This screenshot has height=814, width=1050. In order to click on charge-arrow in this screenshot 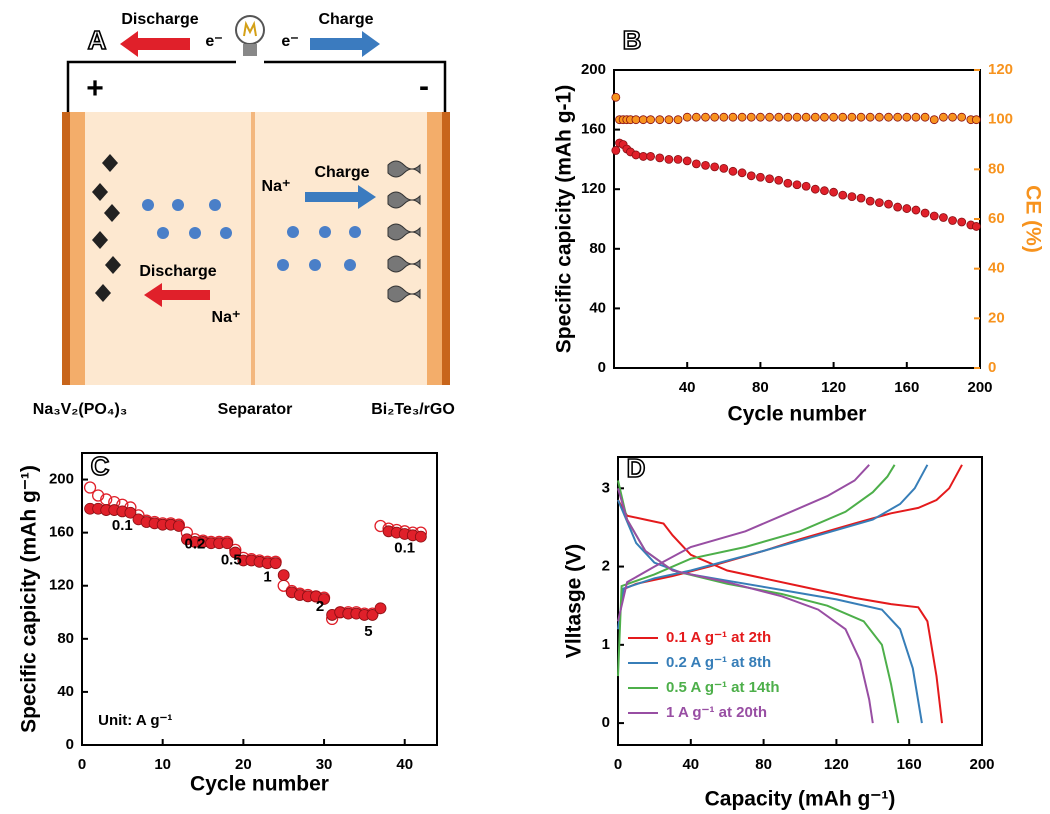, I will do `click(345, 44)`.